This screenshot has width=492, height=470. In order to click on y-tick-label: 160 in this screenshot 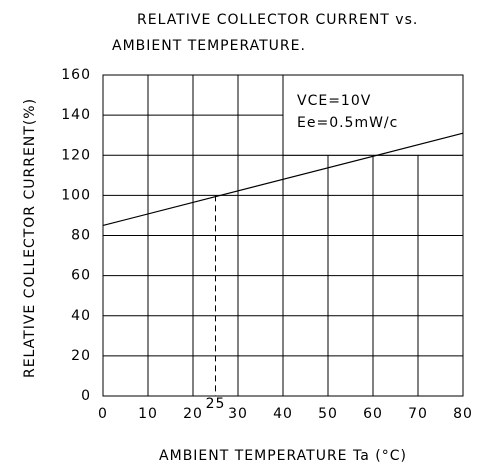, I will do `click(76, 75)`.